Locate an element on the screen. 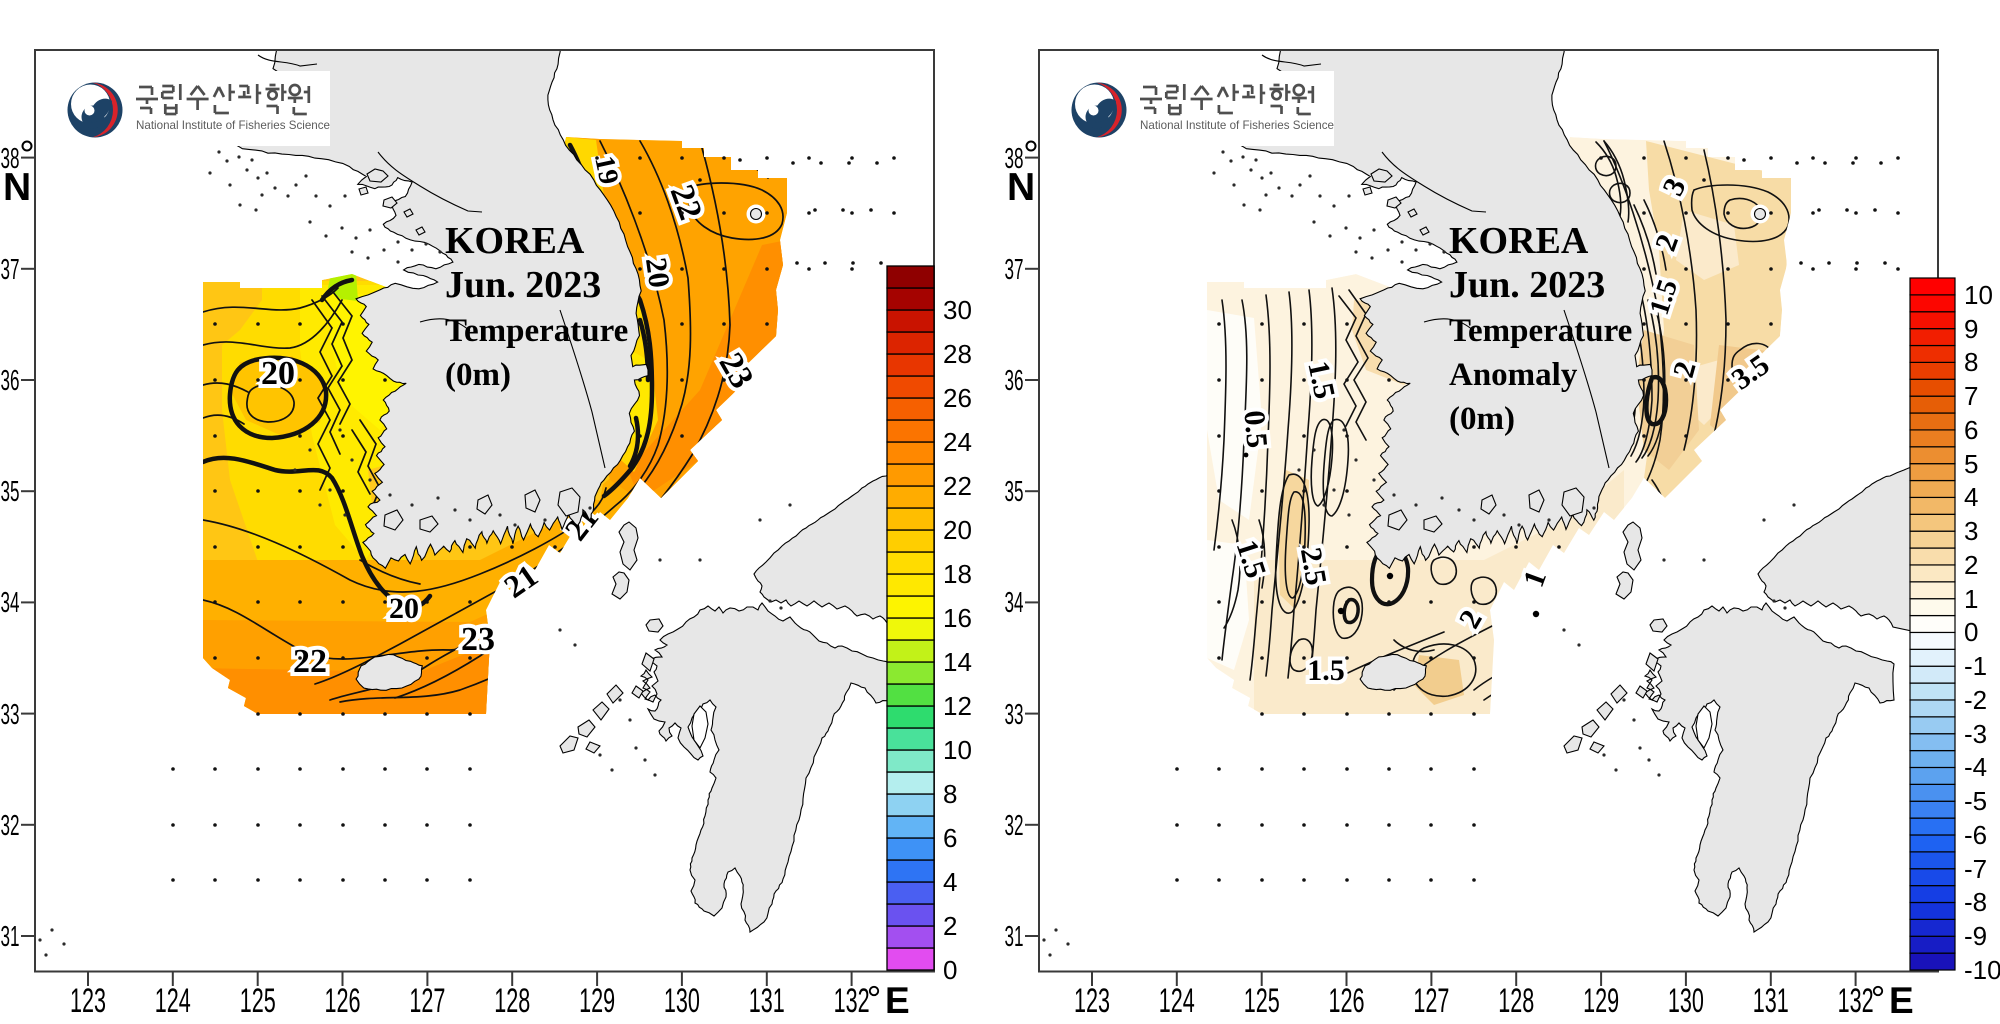  svg-text: 22 is located at coordinates (310, 661).